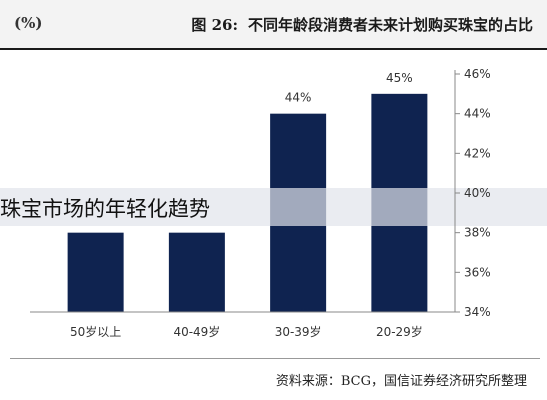  What do you see at coordinates (214, 25) in the screenshot?
I see `figure-number: 图 26:` at bounding box center [214, 25].